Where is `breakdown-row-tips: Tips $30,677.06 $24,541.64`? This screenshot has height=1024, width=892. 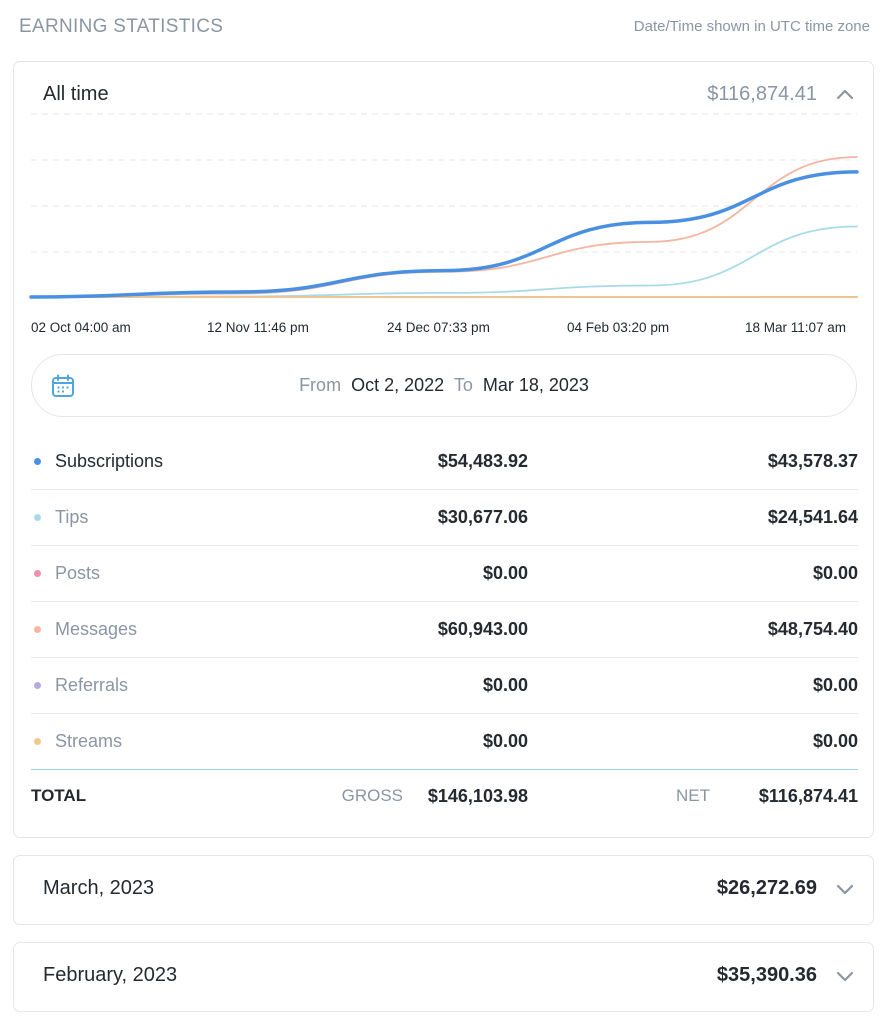
breakdown-row-tips: Tips $30,677.06 $24,541.64 is located at coordinates (444, 518).